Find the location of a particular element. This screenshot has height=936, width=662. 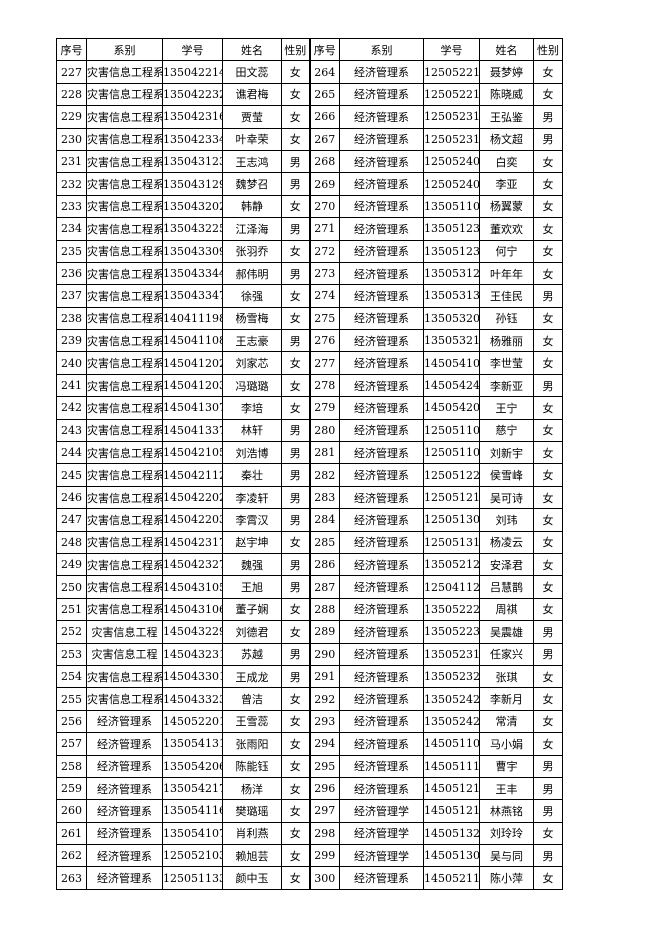

table-cell: 244 is located at coordinates (71, 453).